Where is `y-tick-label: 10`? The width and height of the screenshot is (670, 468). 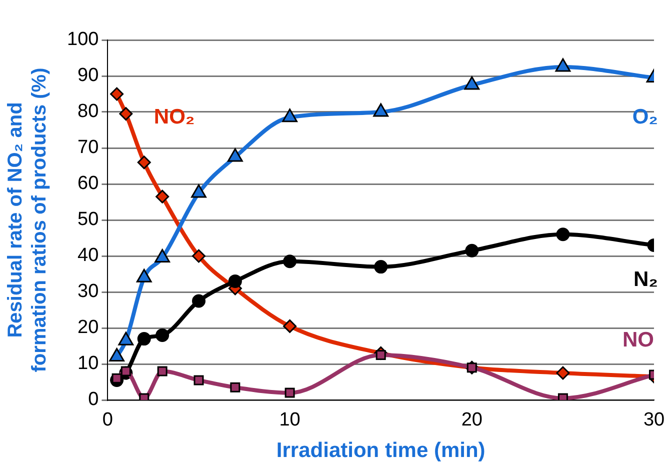
y-tick-label: 10 is located at coordinates (88, 363).